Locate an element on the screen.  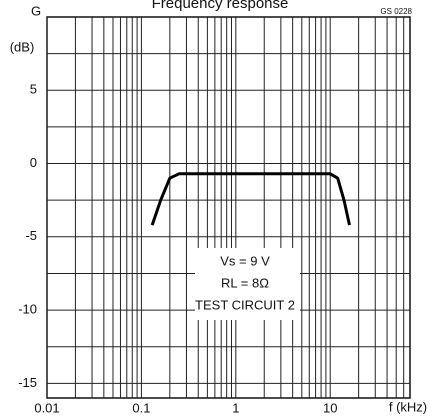
y-tick-label: -15 is located at coordinates (27, 382).